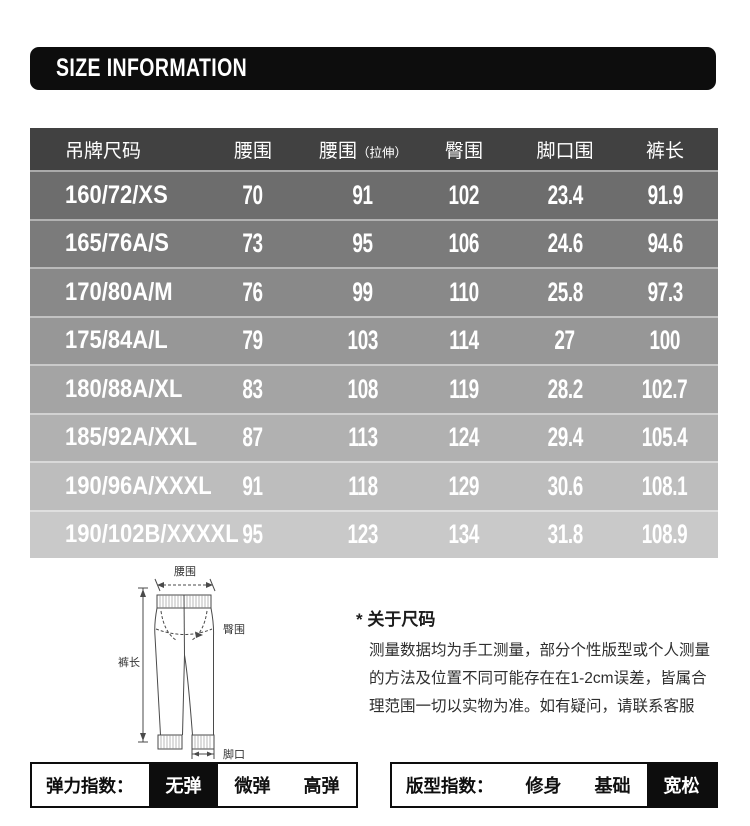 The height and width of the screenshot is (826, 750). What do you see at coordinates (363, 340) in the screenshot?
I see `waist-stretch-cell: 103` at bounding box center [363, 340].